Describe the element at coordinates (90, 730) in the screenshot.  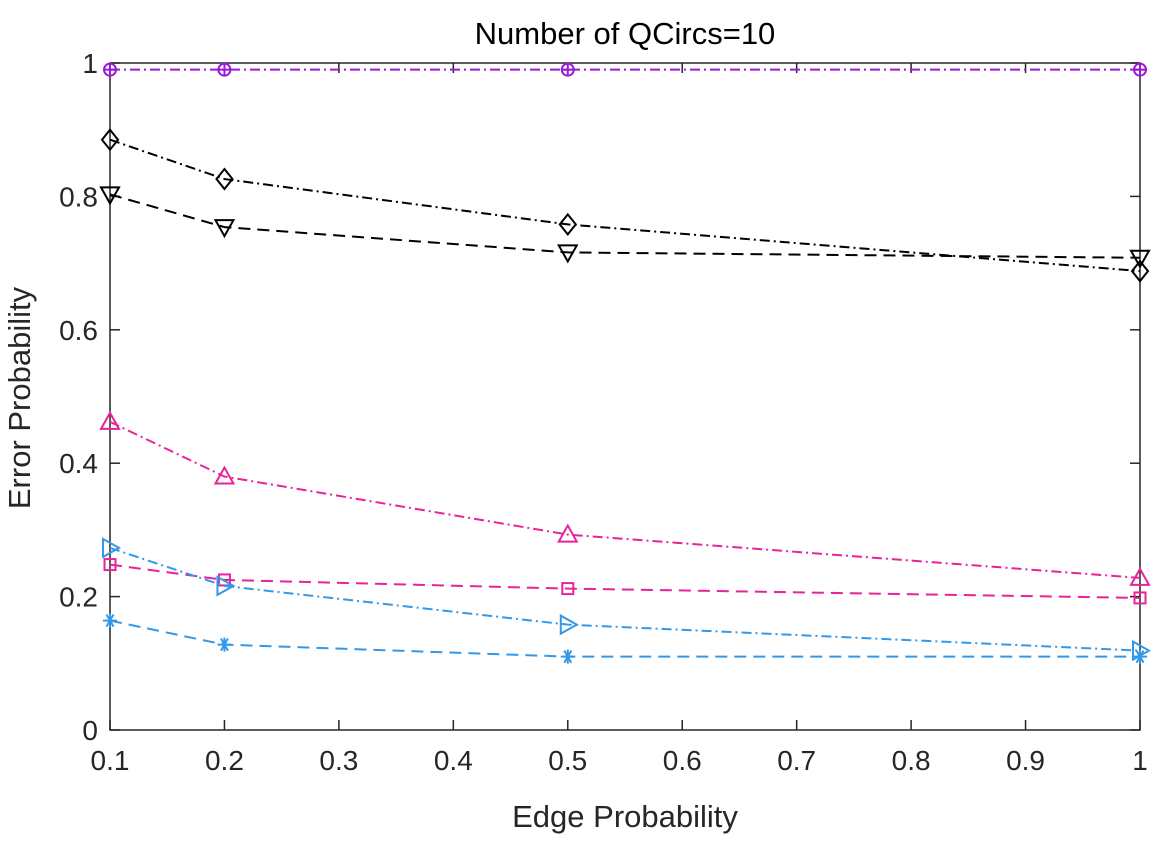
I see `y-tick-label: 0` at that location.